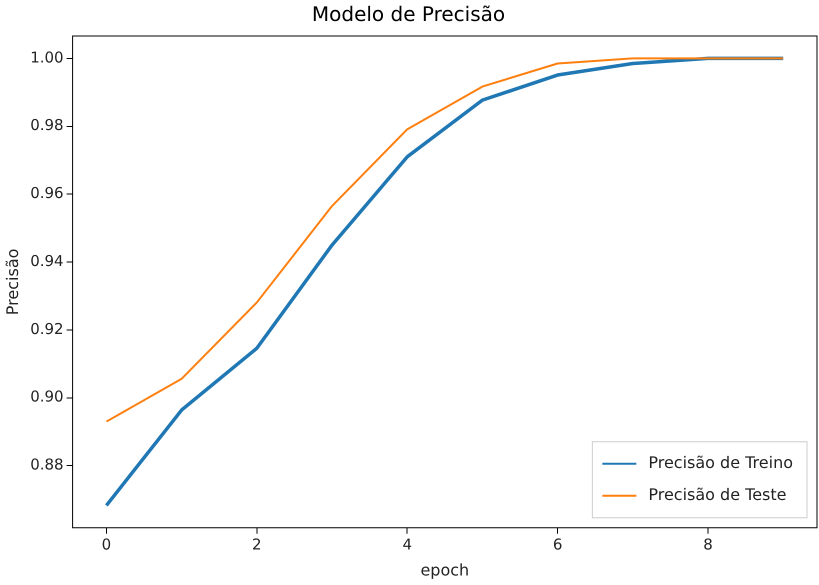  What do you see at coordinates (409, 14) in the screenshot?
I see `chart-title: Modelo de Precisão` at bounding box center [409, 14].